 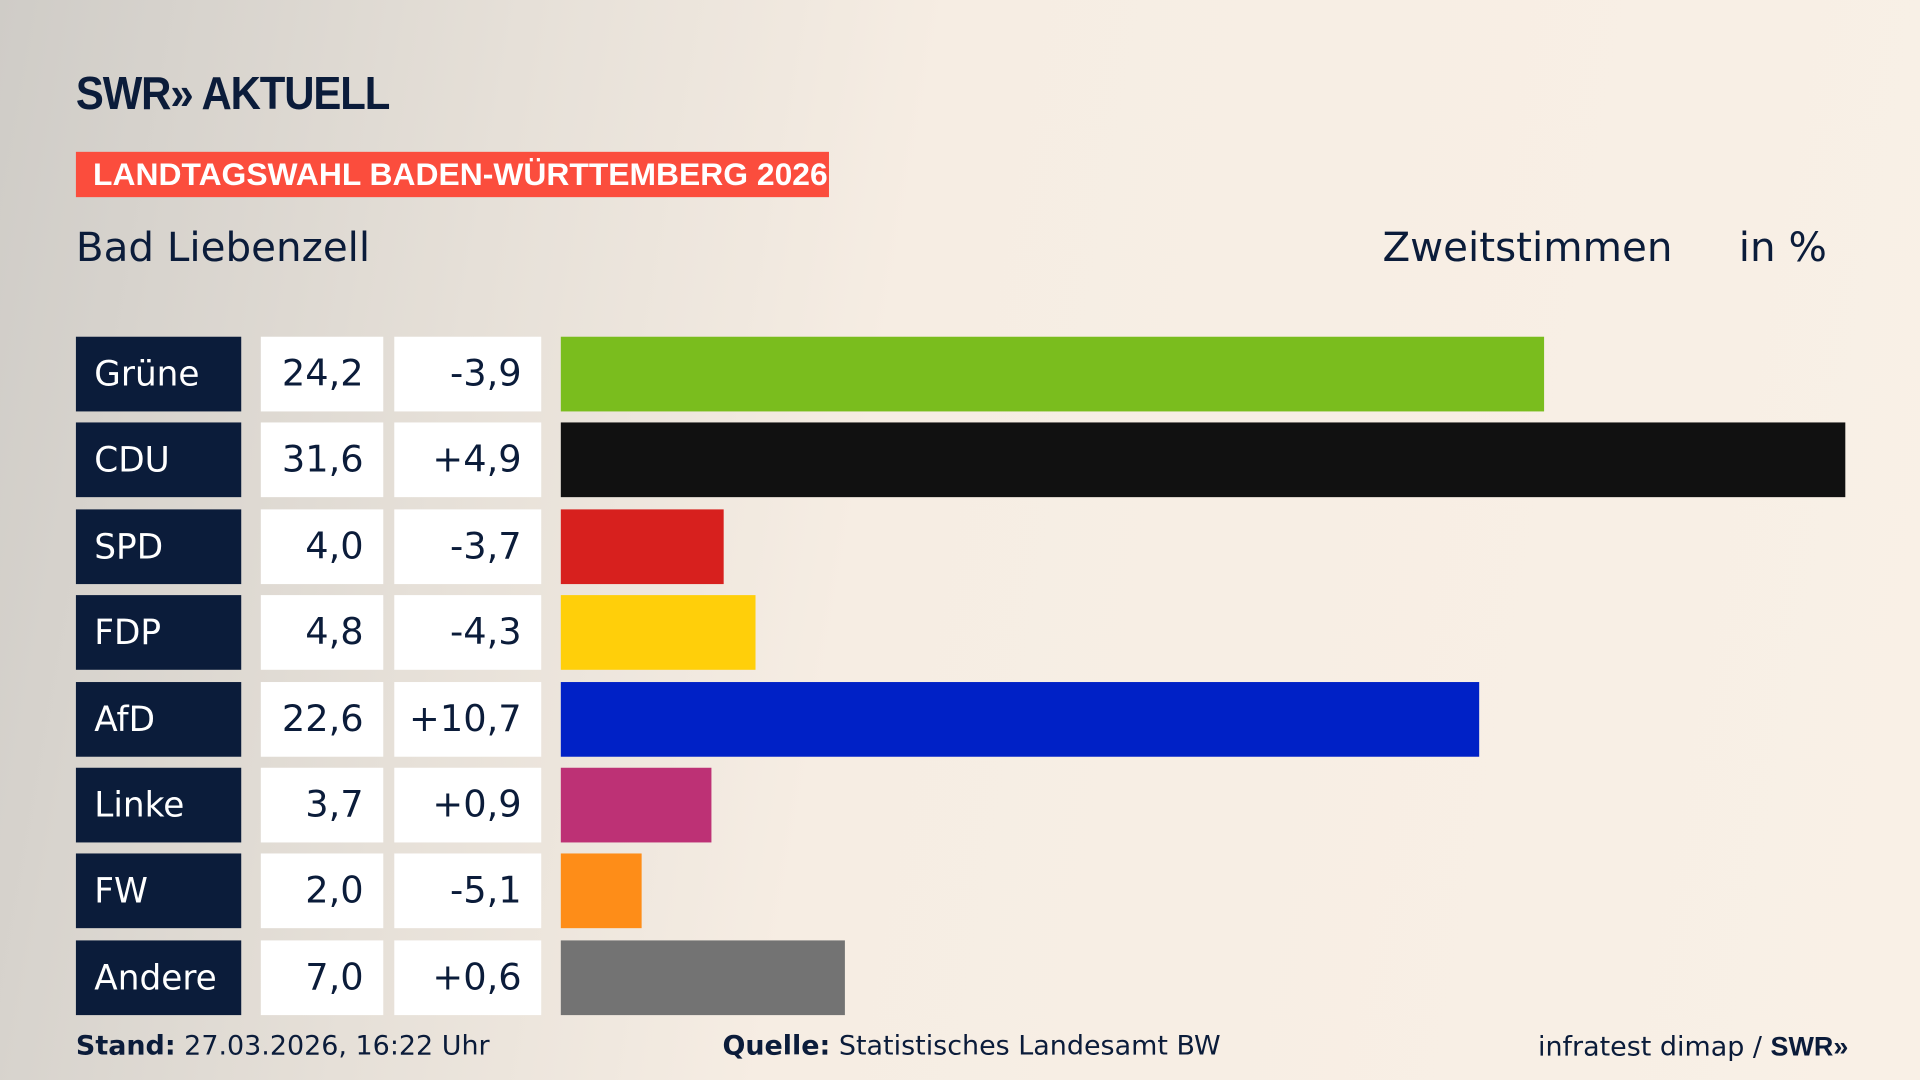 What do you see at coordinates (158, 633) in the screenshot?
I see `party-label: FDP` at bounding box center [158, 633].